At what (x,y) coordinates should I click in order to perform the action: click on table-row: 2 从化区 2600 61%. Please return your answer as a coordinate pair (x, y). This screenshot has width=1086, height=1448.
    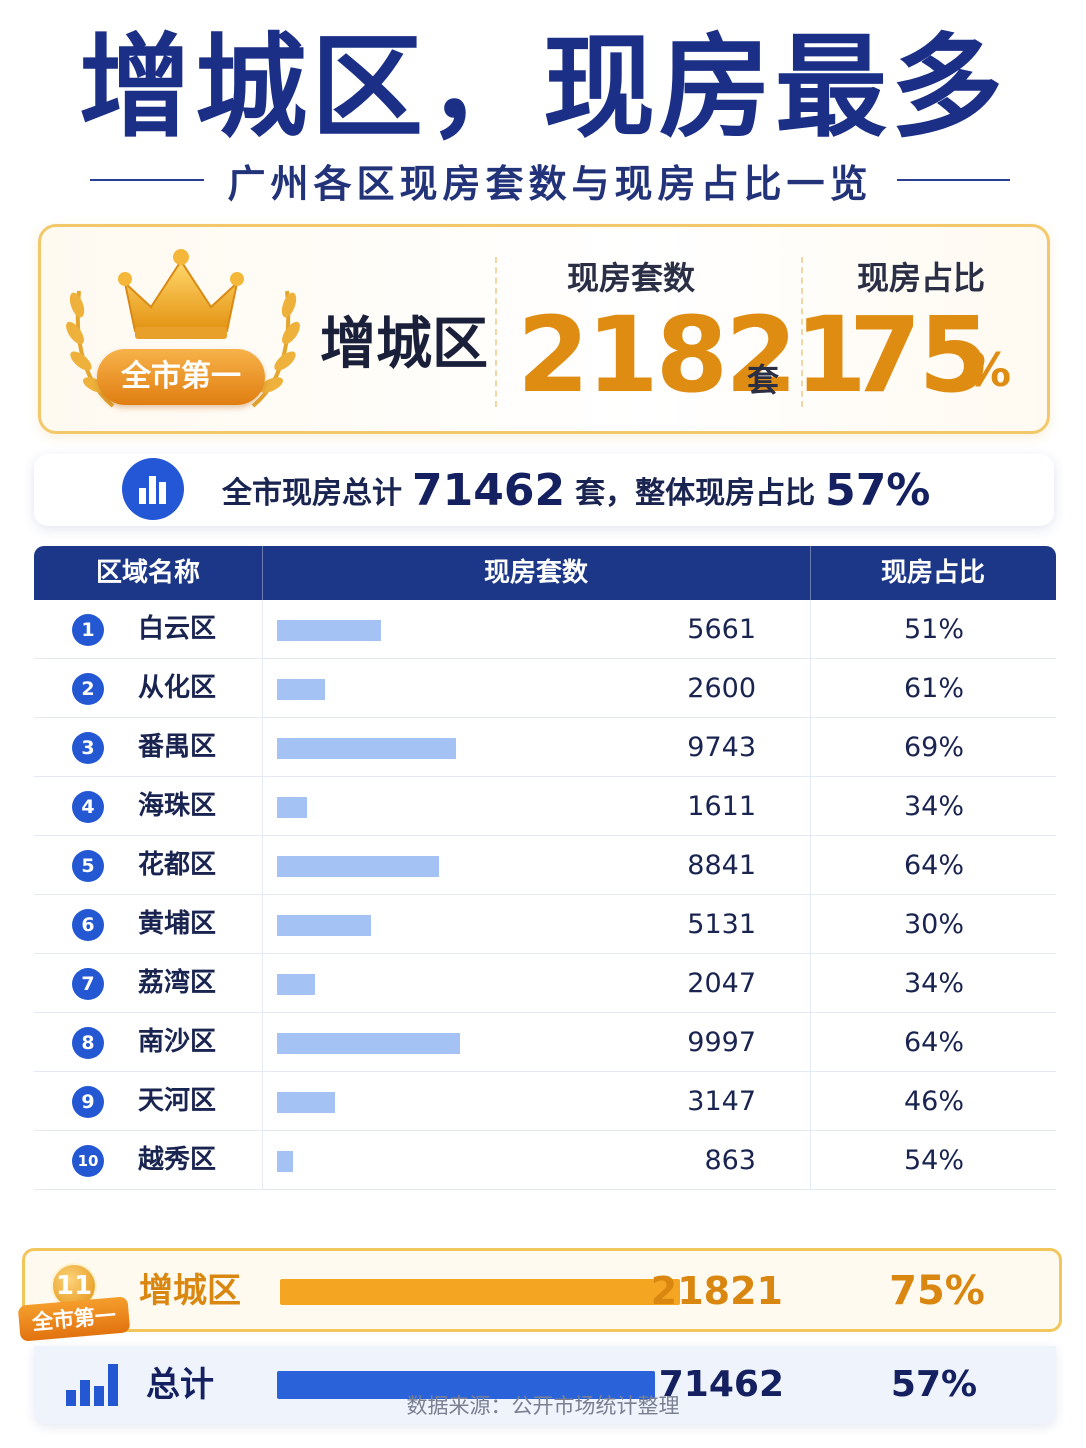
    Looking at the image, I should click on (545, 688).